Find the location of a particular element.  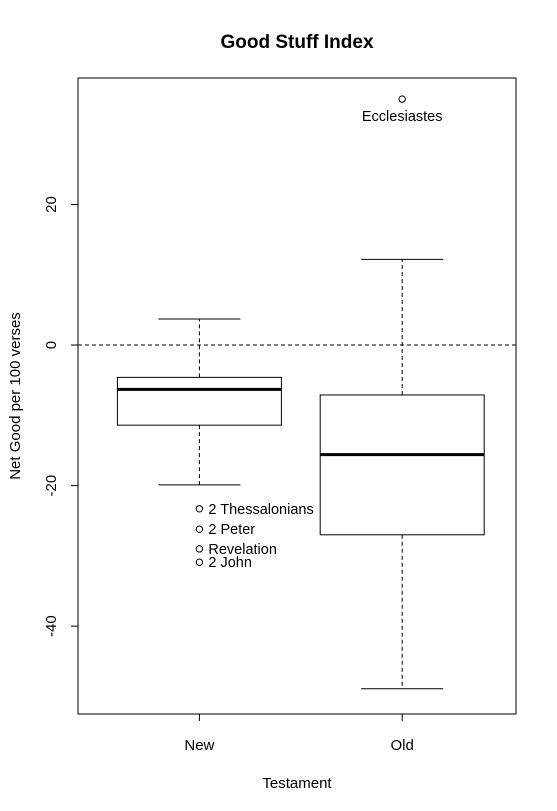

outlier-label: Revelation is located at coordinates (242, 550).